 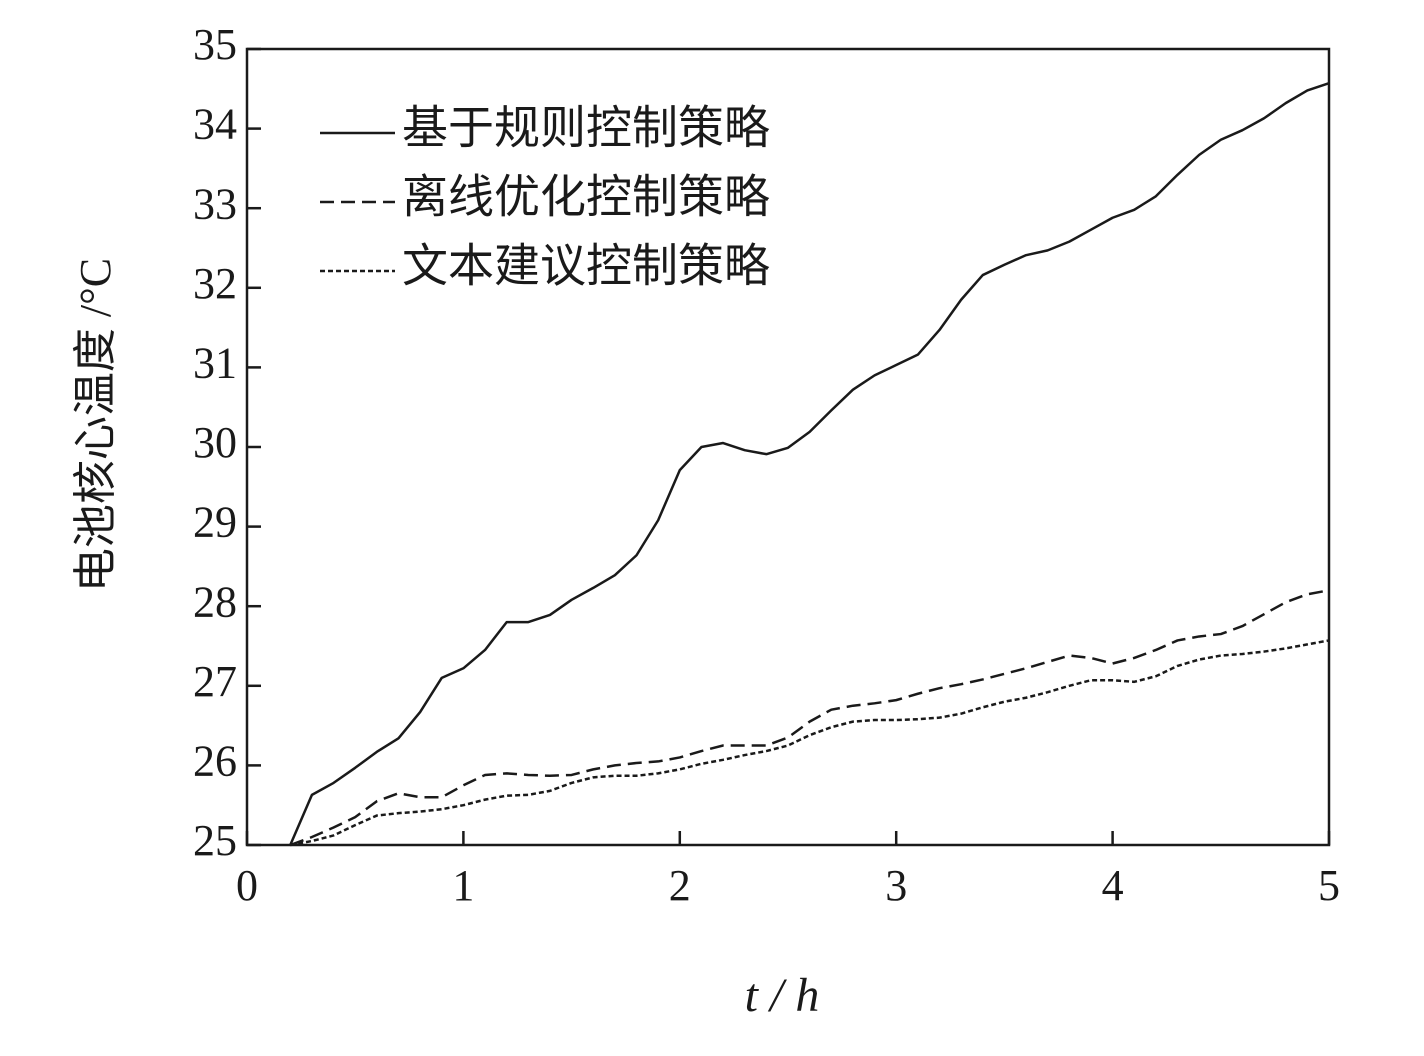 What do you see at coordinates (215, 681) in the screenshot?
I see `y-tick-label: 27` at bounding box center [215, 681].